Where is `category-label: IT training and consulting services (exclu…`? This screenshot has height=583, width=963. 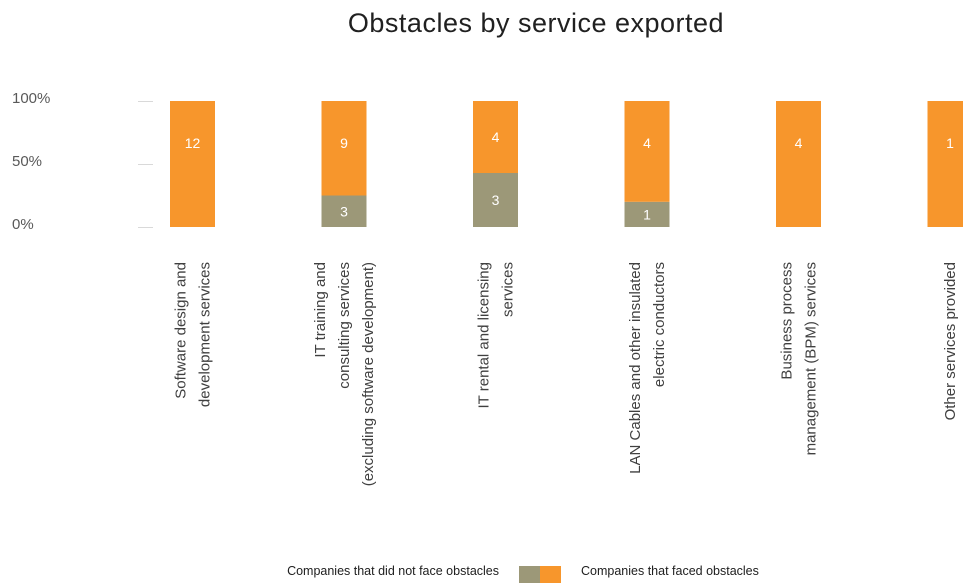 category-label: IT training and consulting services (exclu… is located at coordinates (344, 374).